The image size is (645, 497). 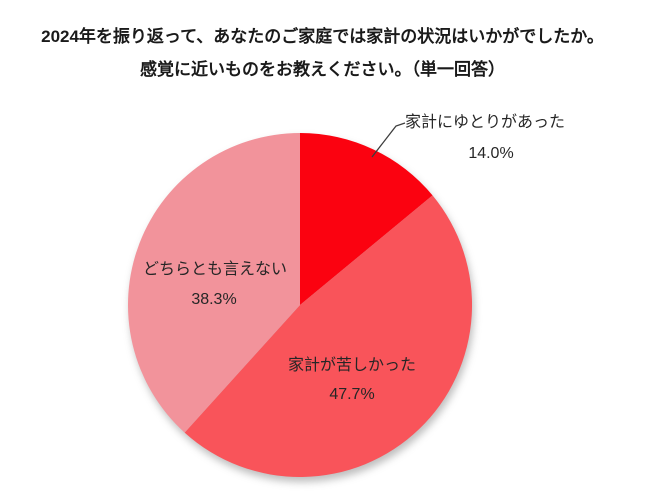 I want to click on slice-label-yutori: 家計にゆとりがあった, so click(x=485, y=122).